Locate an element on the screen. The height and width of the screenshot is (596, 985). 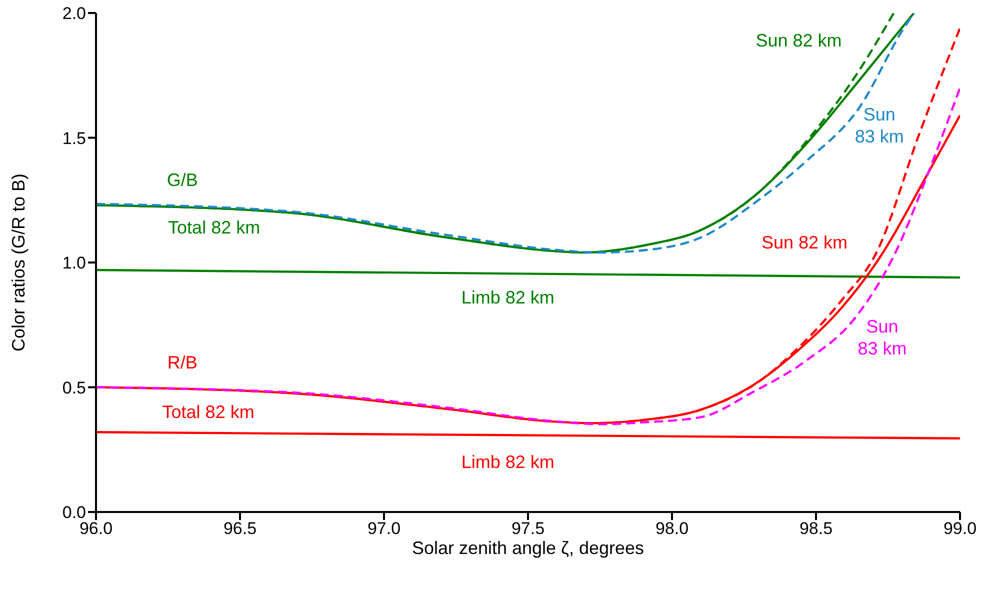
y-tick-label: 2.0 is located at coordinates (74, 14).